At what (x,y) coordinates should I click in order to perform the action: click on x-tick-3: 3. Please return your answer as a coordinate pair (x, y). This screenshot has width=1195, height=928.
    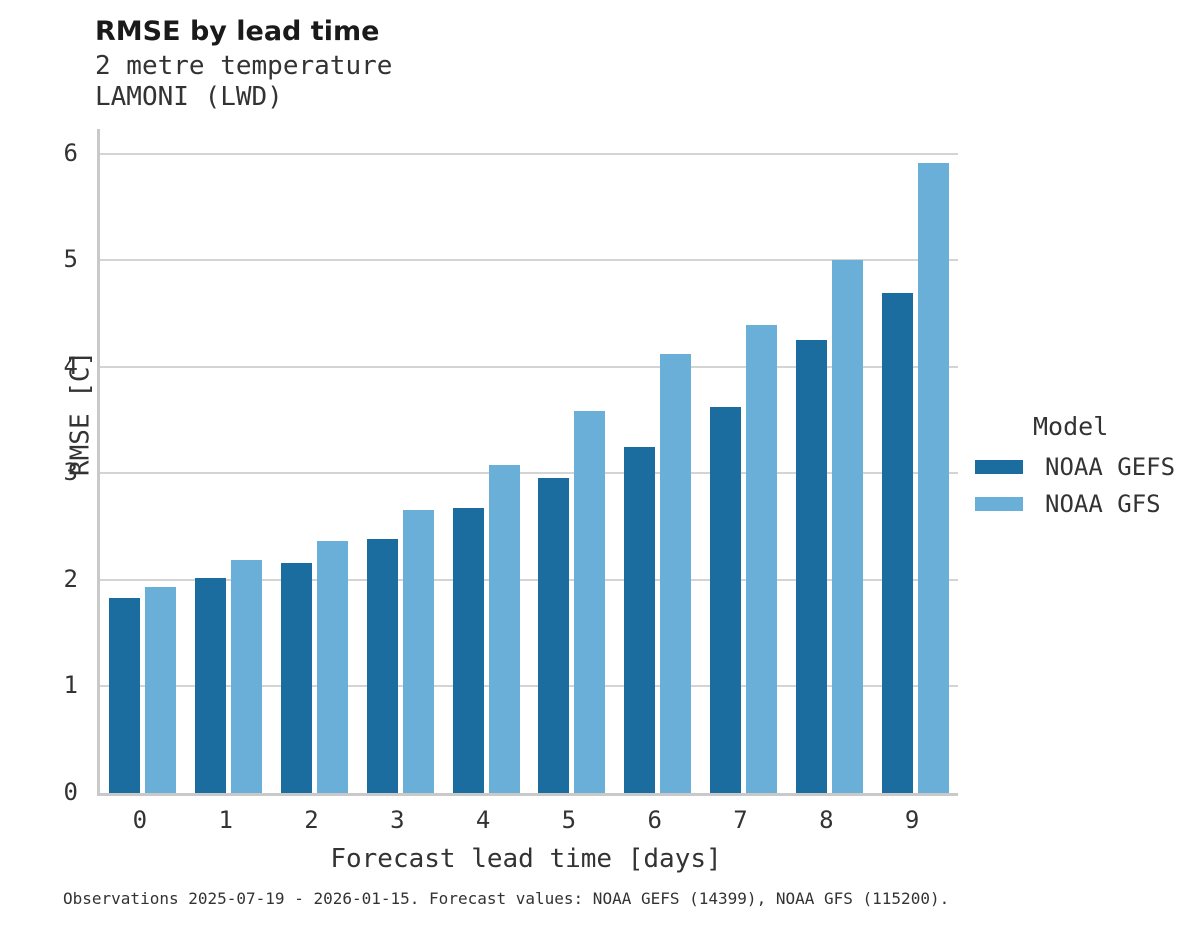
    Looking at the image, I should click on (397, 820).